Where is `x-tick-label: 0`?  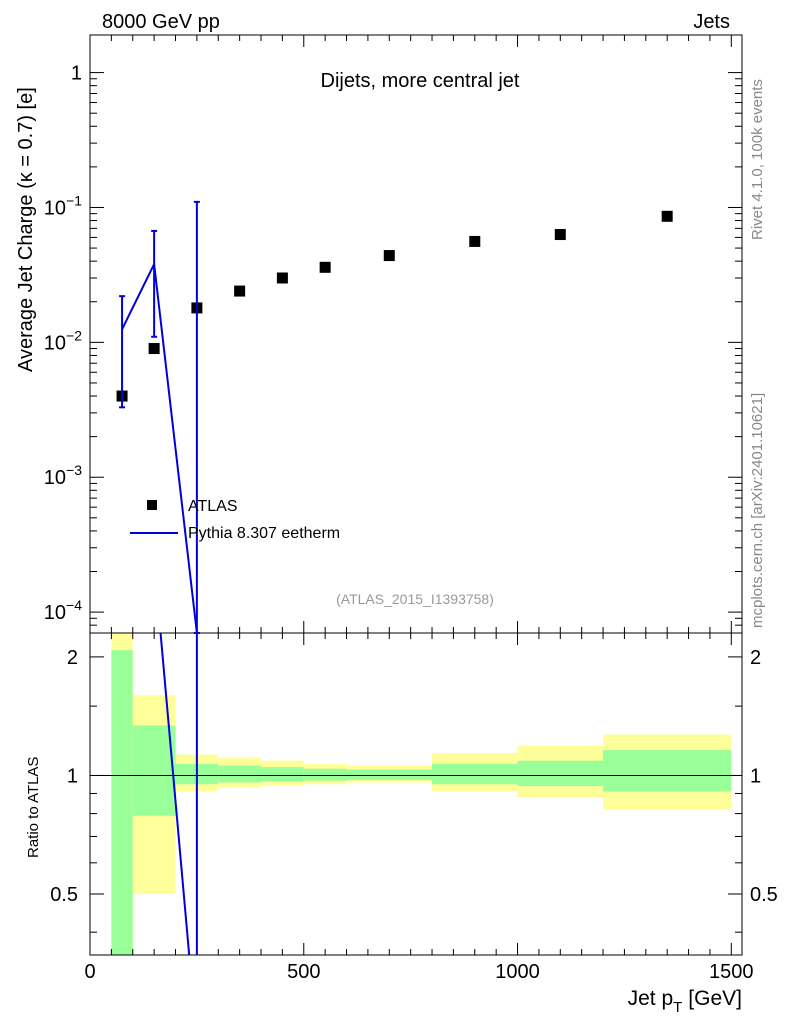
x-tick-label: 0 is located at coordinates (89, 972).